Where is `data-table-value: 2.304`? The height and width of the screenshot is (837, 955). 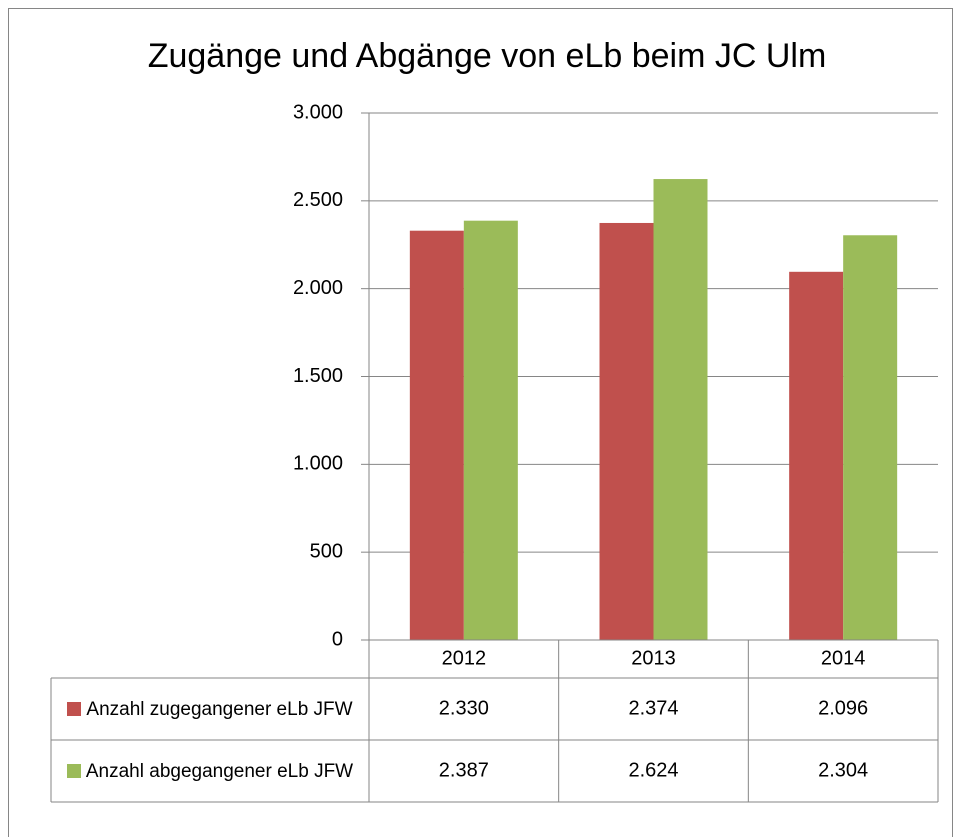 data-table-value: 2.304 is located at coordinates (843, 770).